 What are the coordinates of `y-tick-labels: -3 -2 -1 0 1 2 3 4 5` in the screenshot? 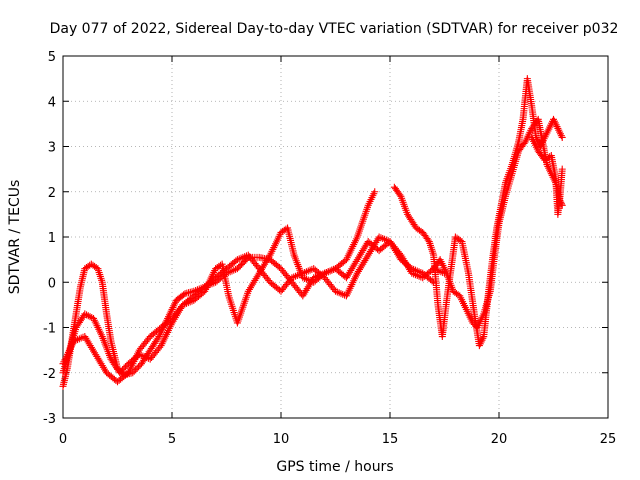 It's located at (49, 238).